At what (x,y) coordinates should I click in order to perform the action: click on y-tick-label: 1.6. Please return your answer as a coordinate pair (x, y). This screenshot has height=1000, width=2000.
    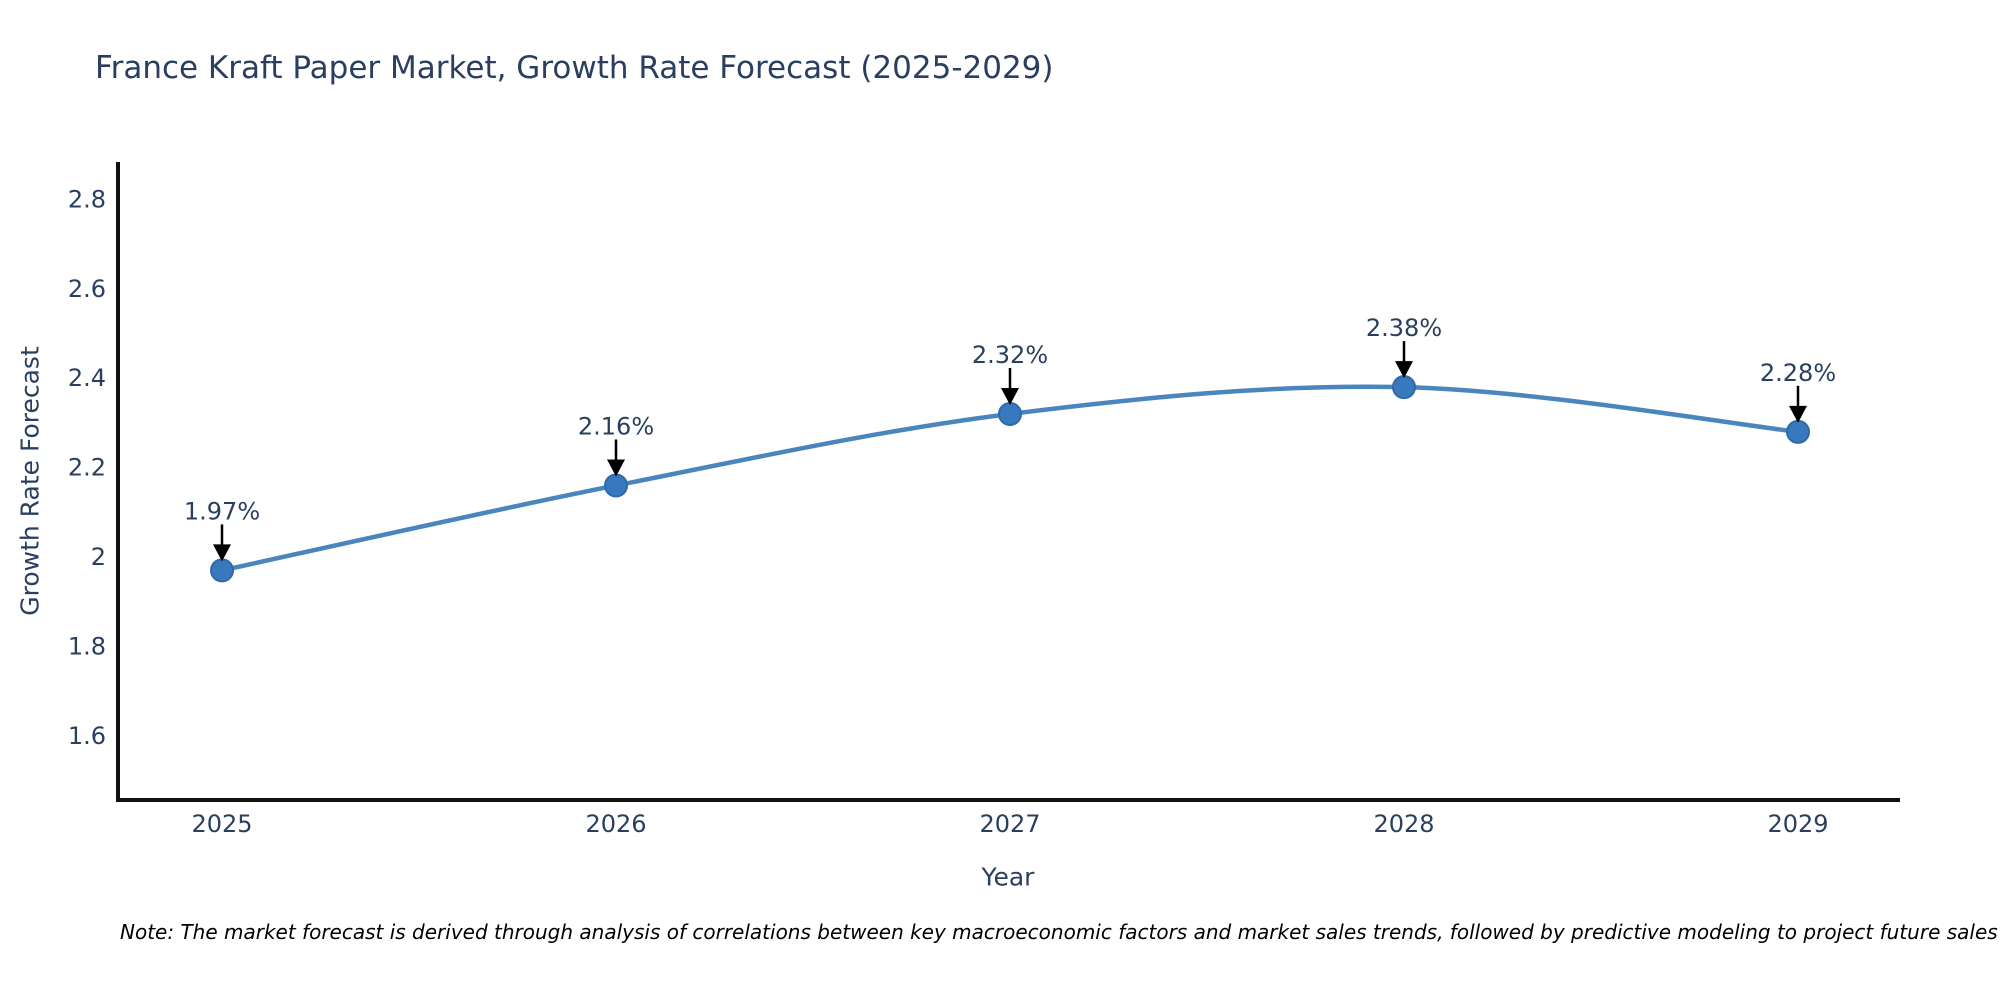
    Looking at the image, I should click on (87, 736).